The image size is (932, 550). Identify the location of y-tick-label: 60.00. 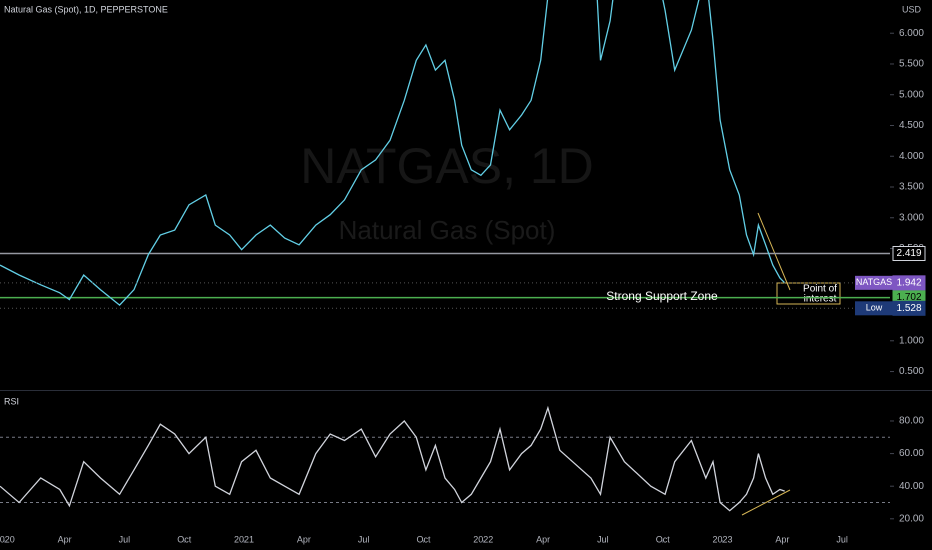
(911, 453).